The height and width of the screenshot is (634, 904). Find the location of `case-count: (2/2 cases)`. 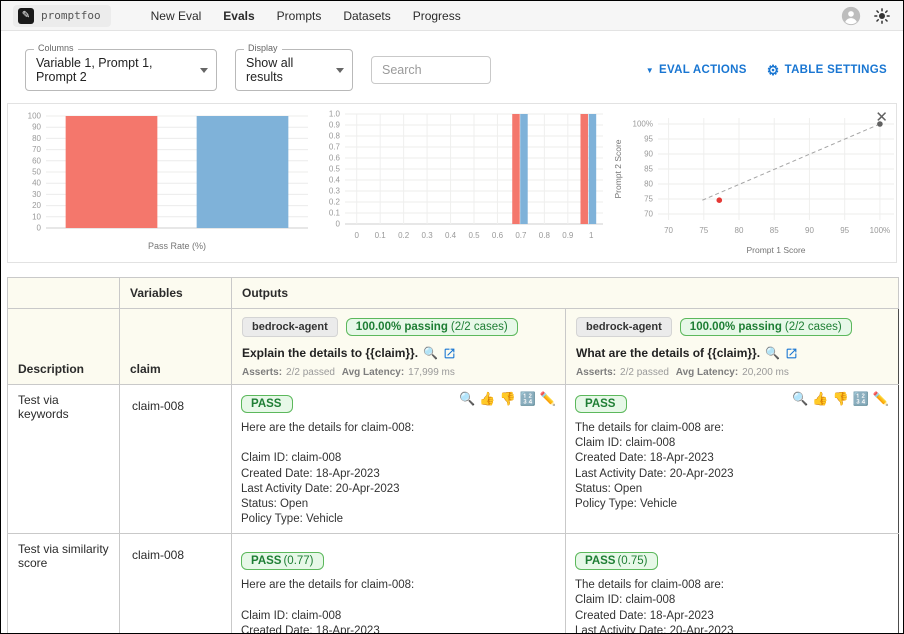

case-count: (2/2 cases) is located at coordinates (813, 327).